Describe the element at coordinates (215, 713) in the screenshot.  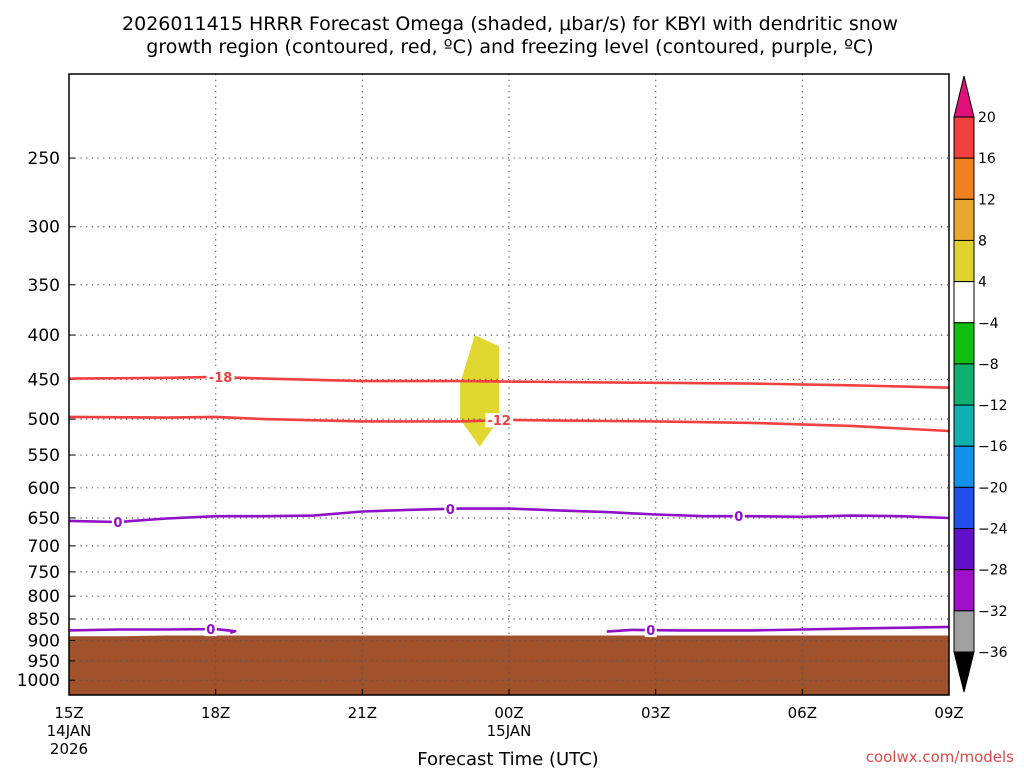
I see `x-tick-label-1-0: 18Z` at that location.